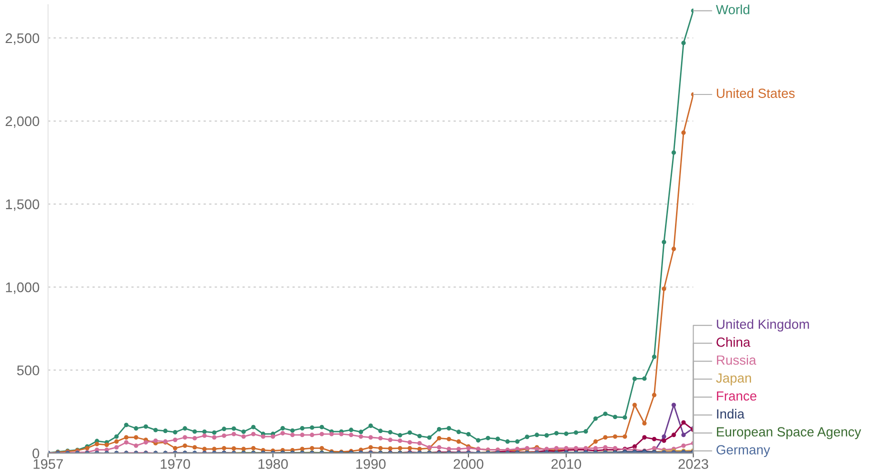  What do you see at coordinates (736, 396) in the screenshot?
I see `text: France` at bounding box center [736, 396].